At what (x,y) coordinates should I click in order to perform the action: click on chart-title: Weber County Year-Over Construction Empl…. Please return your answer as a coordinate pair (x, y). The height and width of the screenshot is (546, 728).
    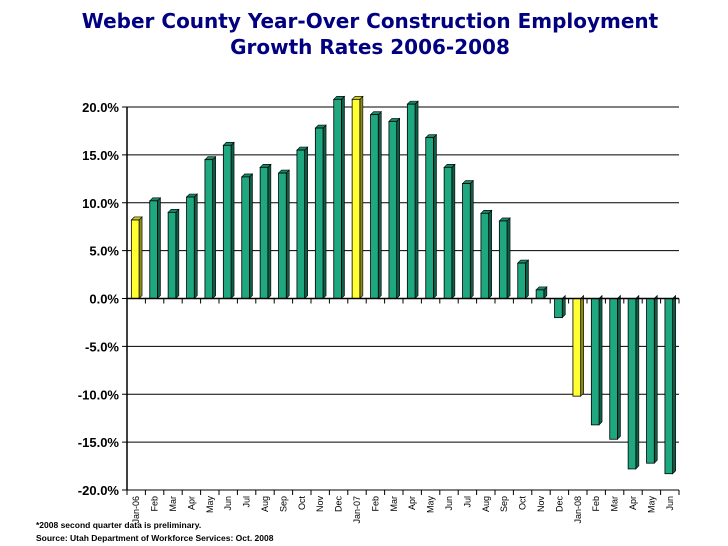
    Looking at the image, I should click on (370, 34).